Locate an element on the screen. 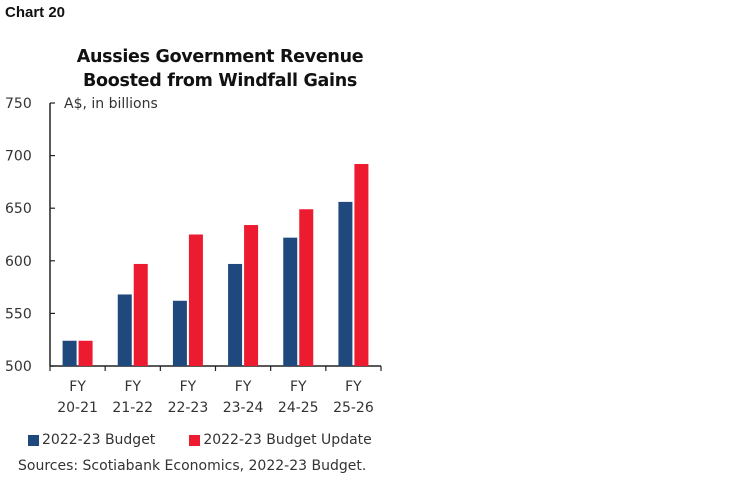 The image size is (750, 483). chart-number: Chart 20 is located at coordinates (35, 12).